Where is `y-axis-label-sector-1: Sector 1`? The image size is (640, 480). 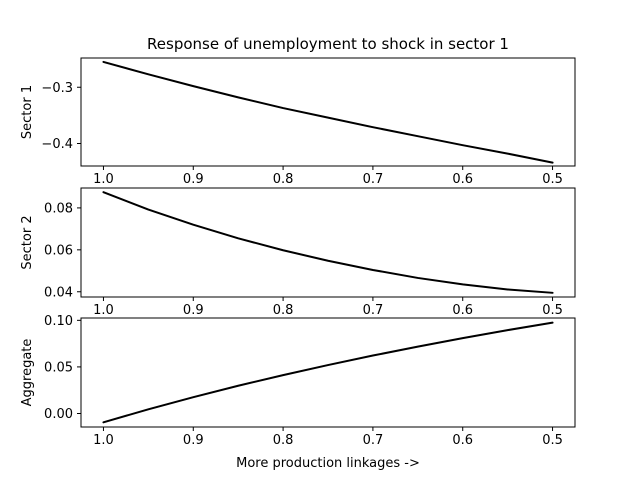
y-axis-label-sector-1: Sector 1 is located at coordinates (27, 112).